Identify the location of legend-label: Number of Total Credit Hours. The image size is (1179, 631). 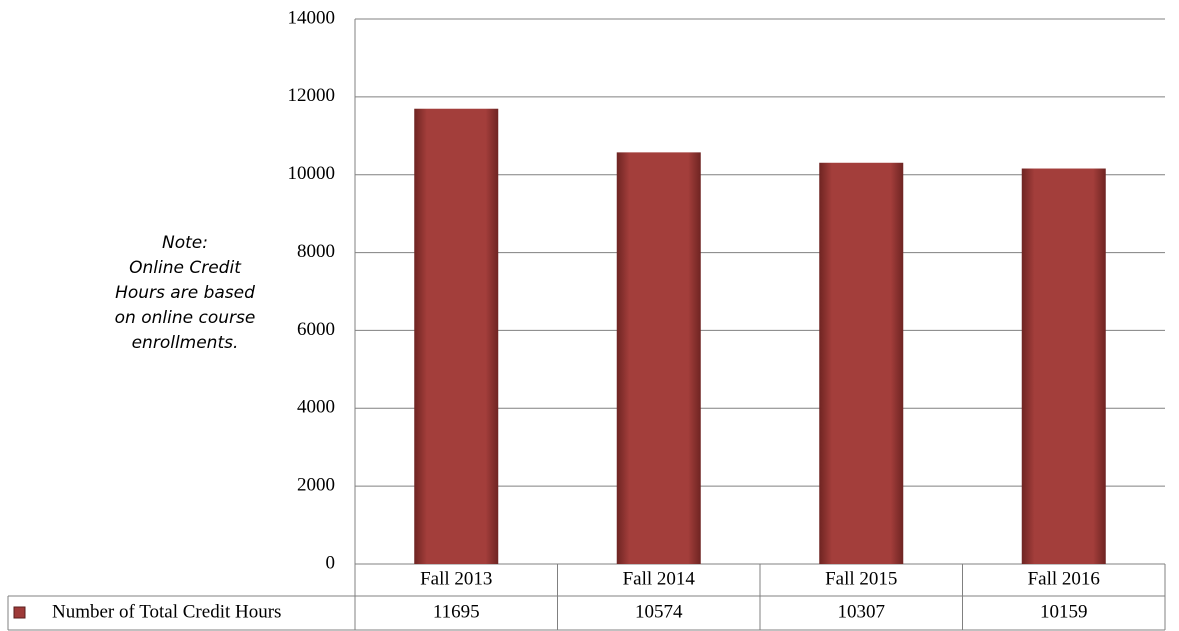
(166, 611).